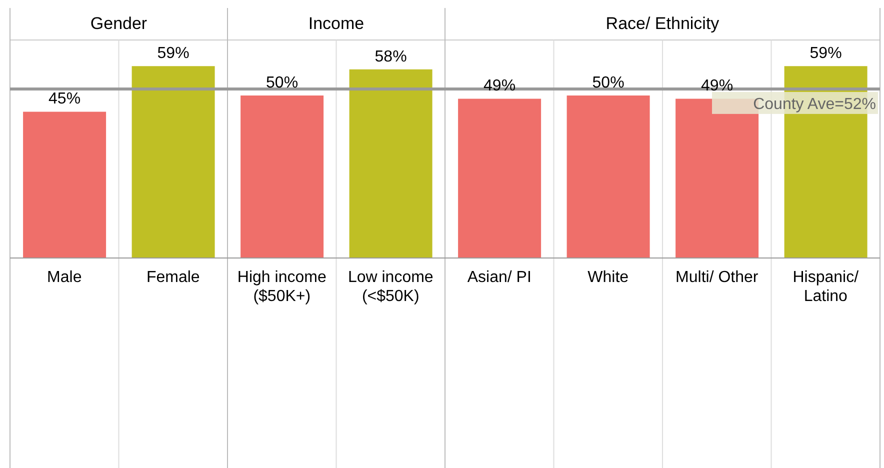 The image size is (884, 468). Describe the element at coordinates (173, 277) in the screenshot. I see `x-tick-label: Female` at that location.